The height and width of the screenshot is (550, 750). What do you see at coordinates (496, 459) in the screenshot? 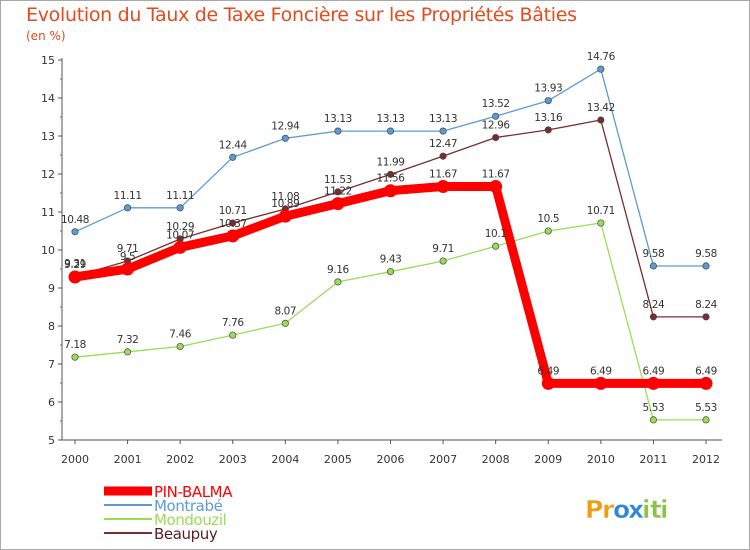
I see `x-tick-label: 2008` at bounding box center [496, 459].